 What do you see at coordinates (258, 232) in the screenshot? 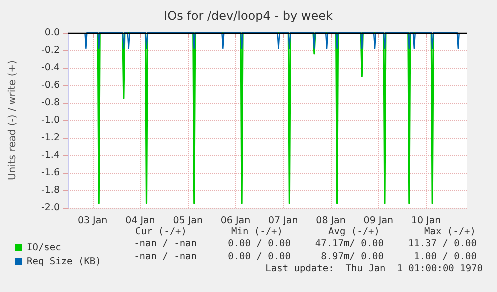
I see `text: Min (-/+)` at bounding box center [258, 232].